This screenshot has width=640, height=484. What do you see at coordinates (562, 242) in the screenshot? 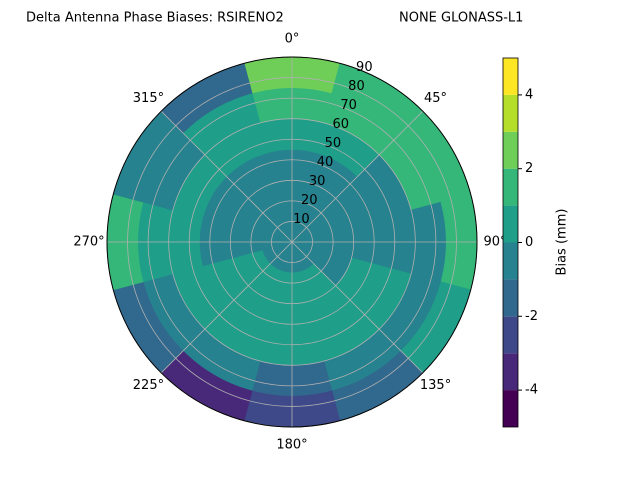
I see `colorbar-label: Bias (mm)` at bounding box center [562, 242].